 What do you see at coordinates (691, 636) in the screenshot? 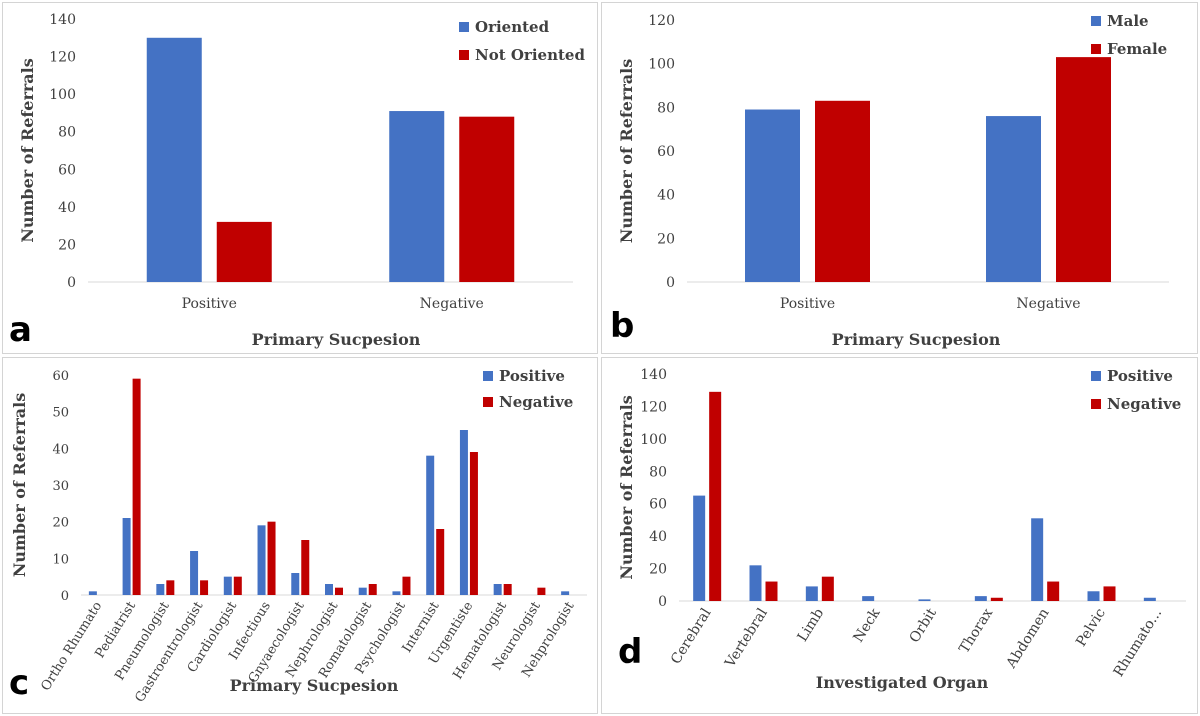
I see `x-tick-label: Cerebral` at bounding box center [691, 636].